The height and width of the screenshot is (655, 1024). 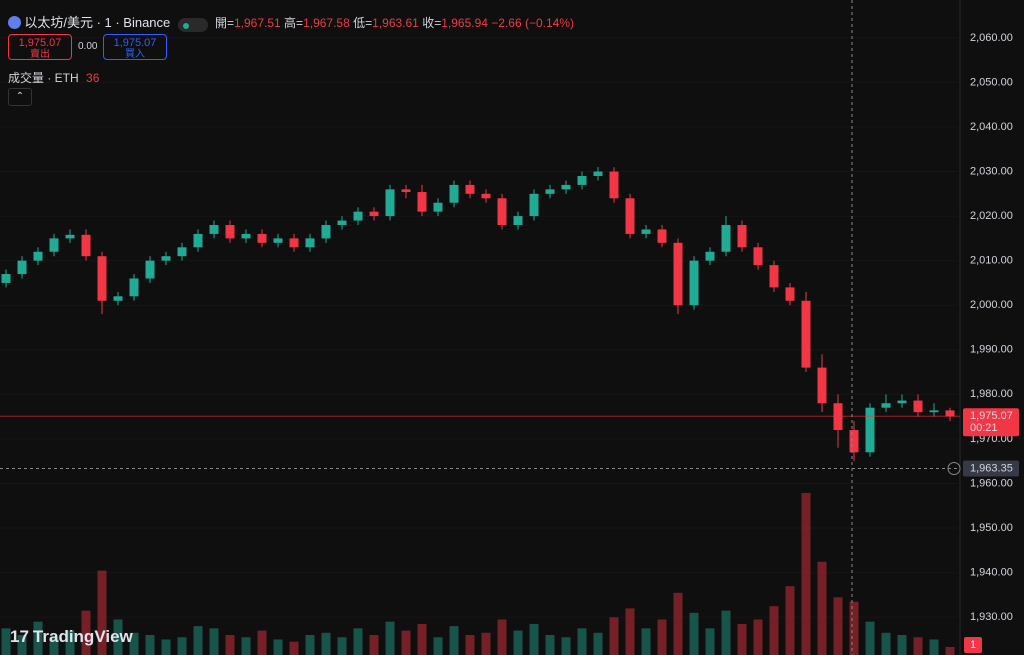 I want to click on last-price-label: 1,975.07, so click(x=991, y=416).